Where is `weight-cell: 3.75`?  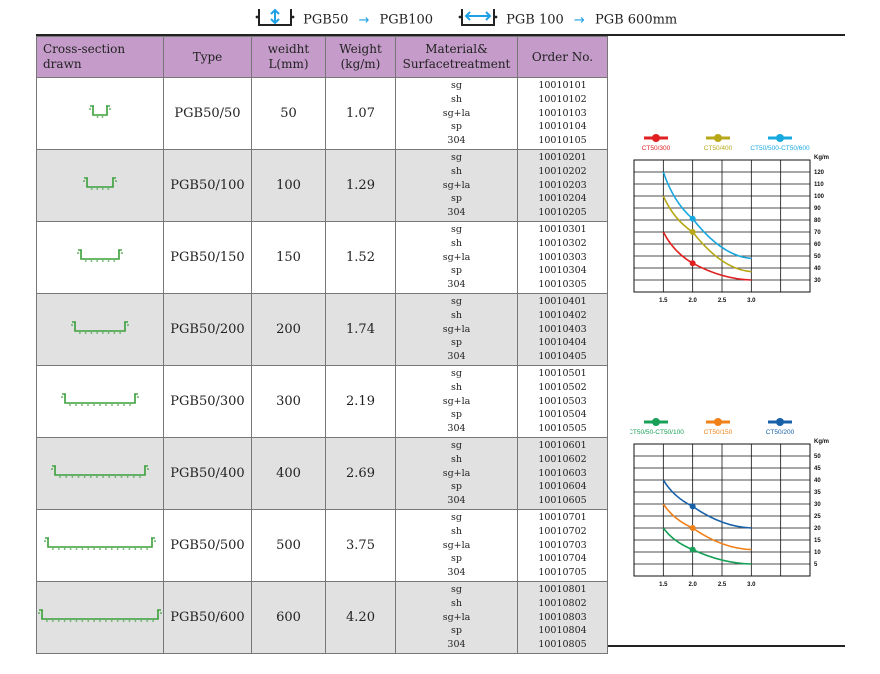
weight-cell: 3.75 is located at coordinates (360, 545).